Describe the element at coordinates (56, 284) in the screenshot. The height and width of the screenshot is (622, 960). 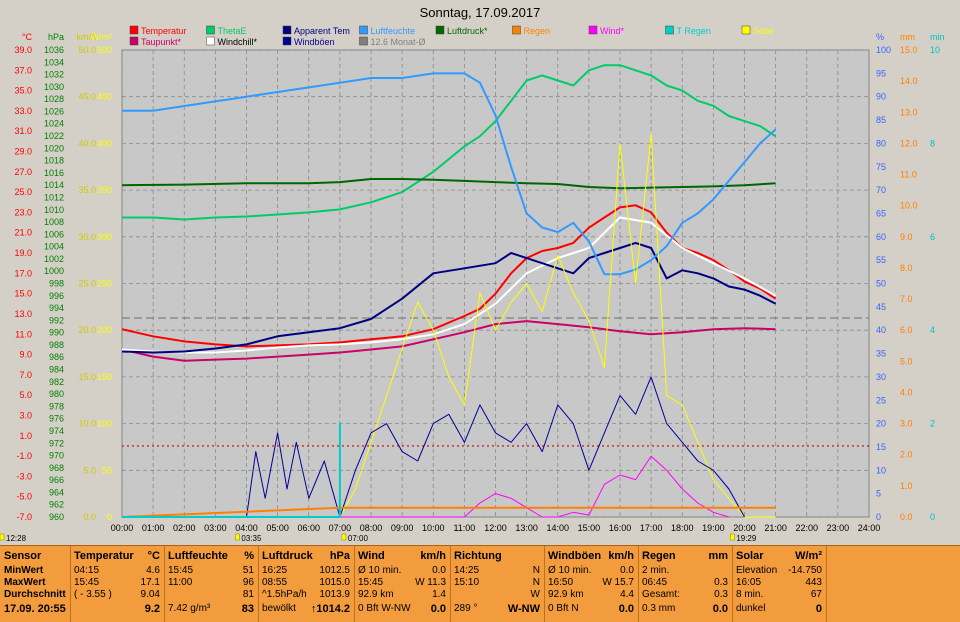
I see `axis-tick-label: 998` at that location.